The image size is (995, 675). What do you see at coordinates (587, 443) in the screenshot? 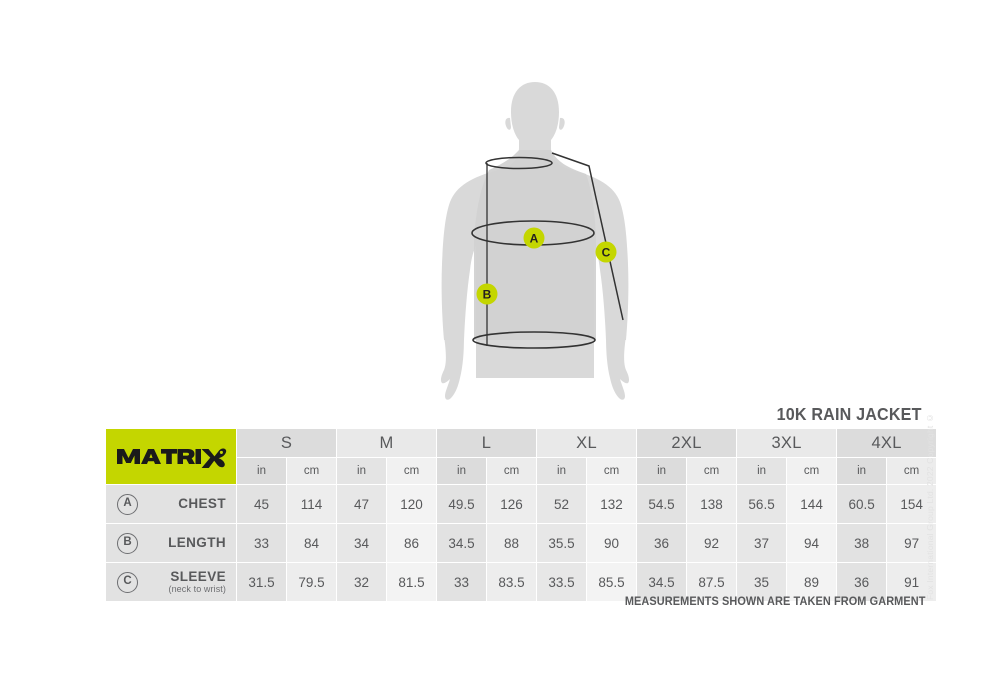
I see `size-header-xl: XL` at bounding box center [587, 443].